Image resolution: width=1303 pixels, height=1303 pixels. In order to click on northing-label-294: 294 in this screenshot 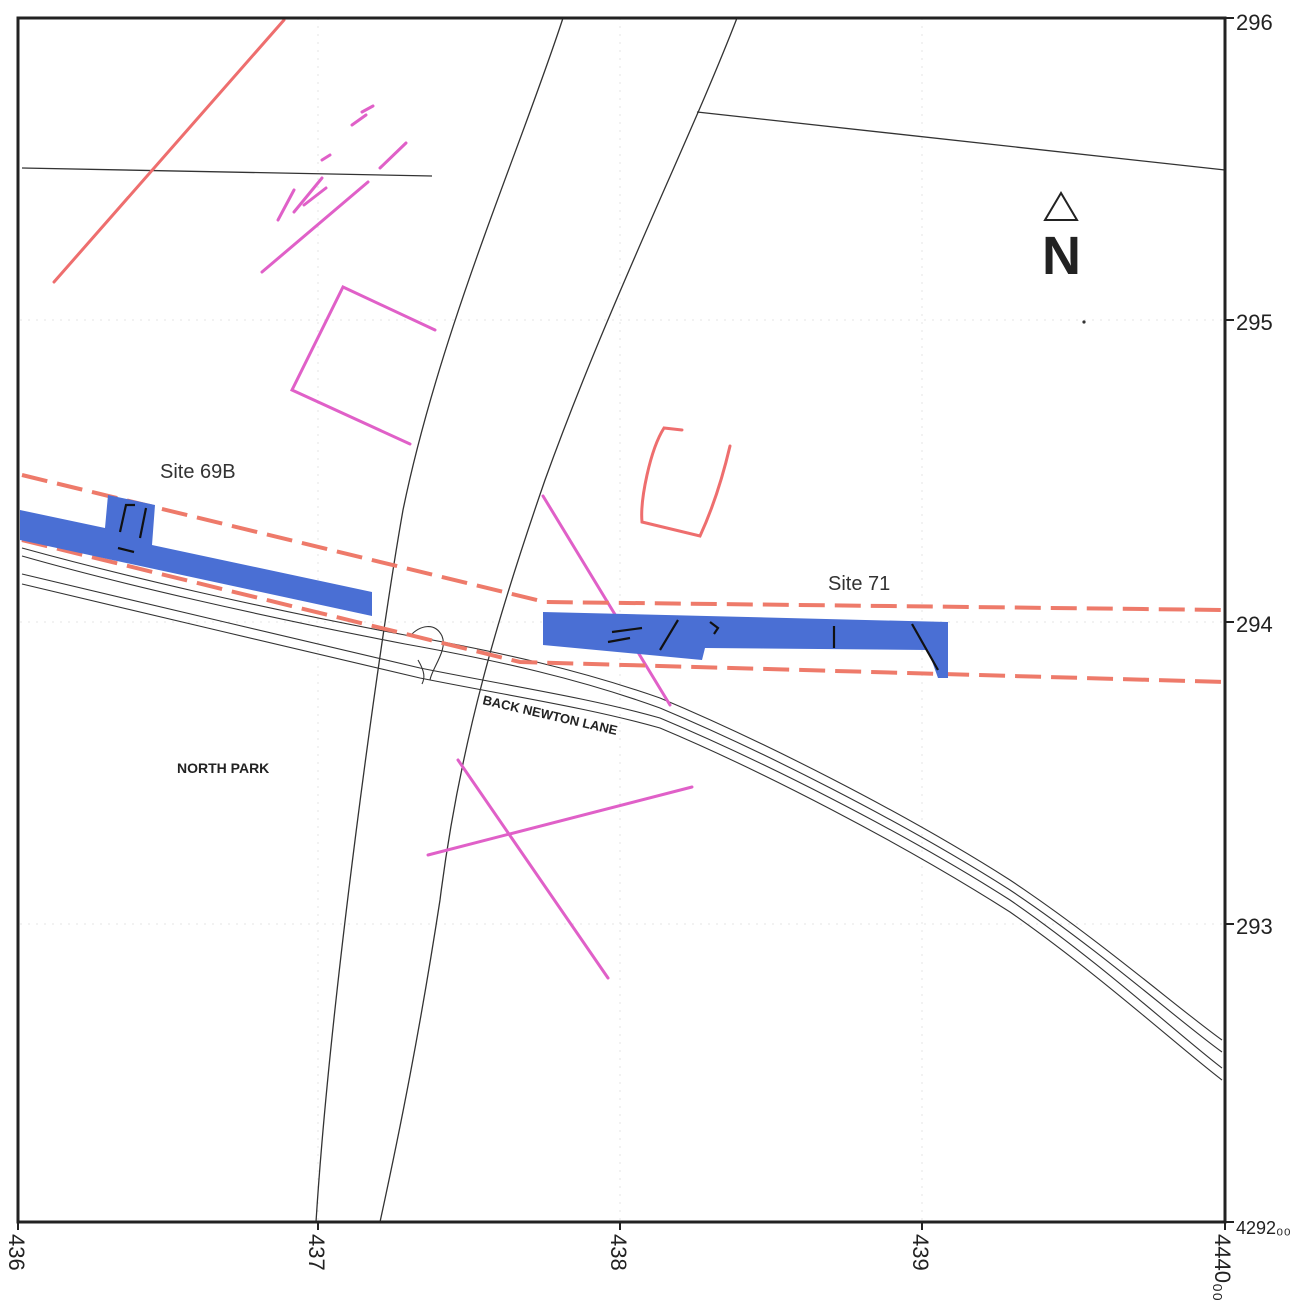, I will do `click(1254, 624)`.